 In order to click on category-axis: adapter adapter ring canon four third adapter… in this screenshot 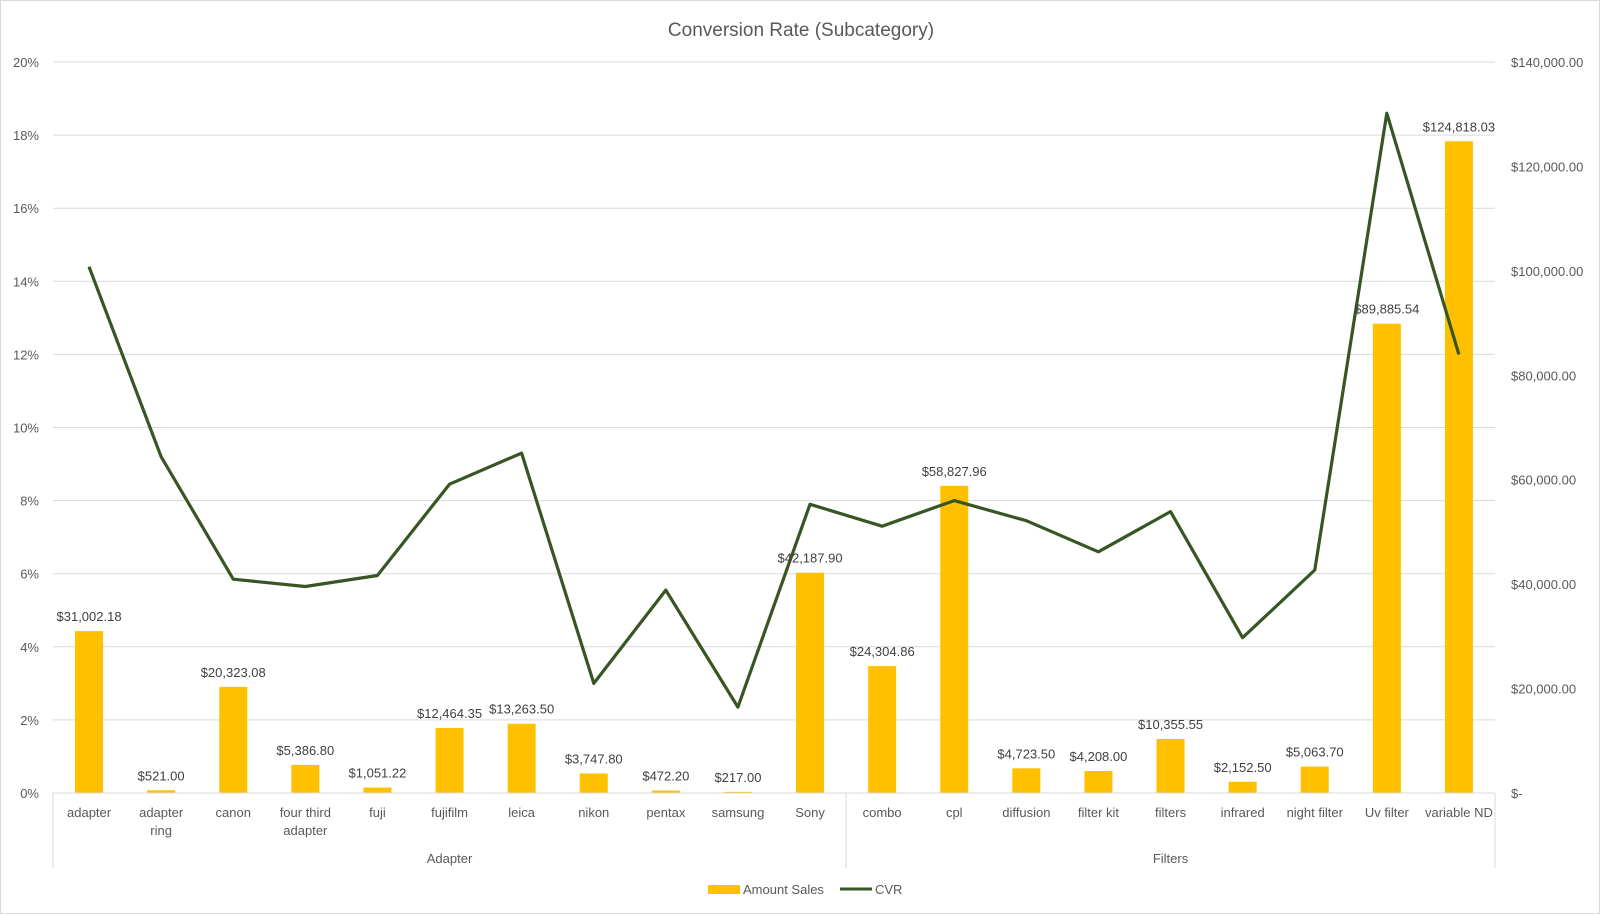, I will do `click(774, 830)`.